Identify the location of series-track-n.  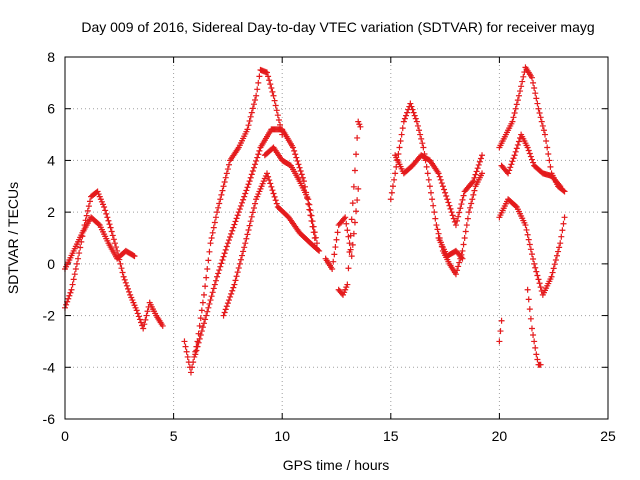
(531, 160).